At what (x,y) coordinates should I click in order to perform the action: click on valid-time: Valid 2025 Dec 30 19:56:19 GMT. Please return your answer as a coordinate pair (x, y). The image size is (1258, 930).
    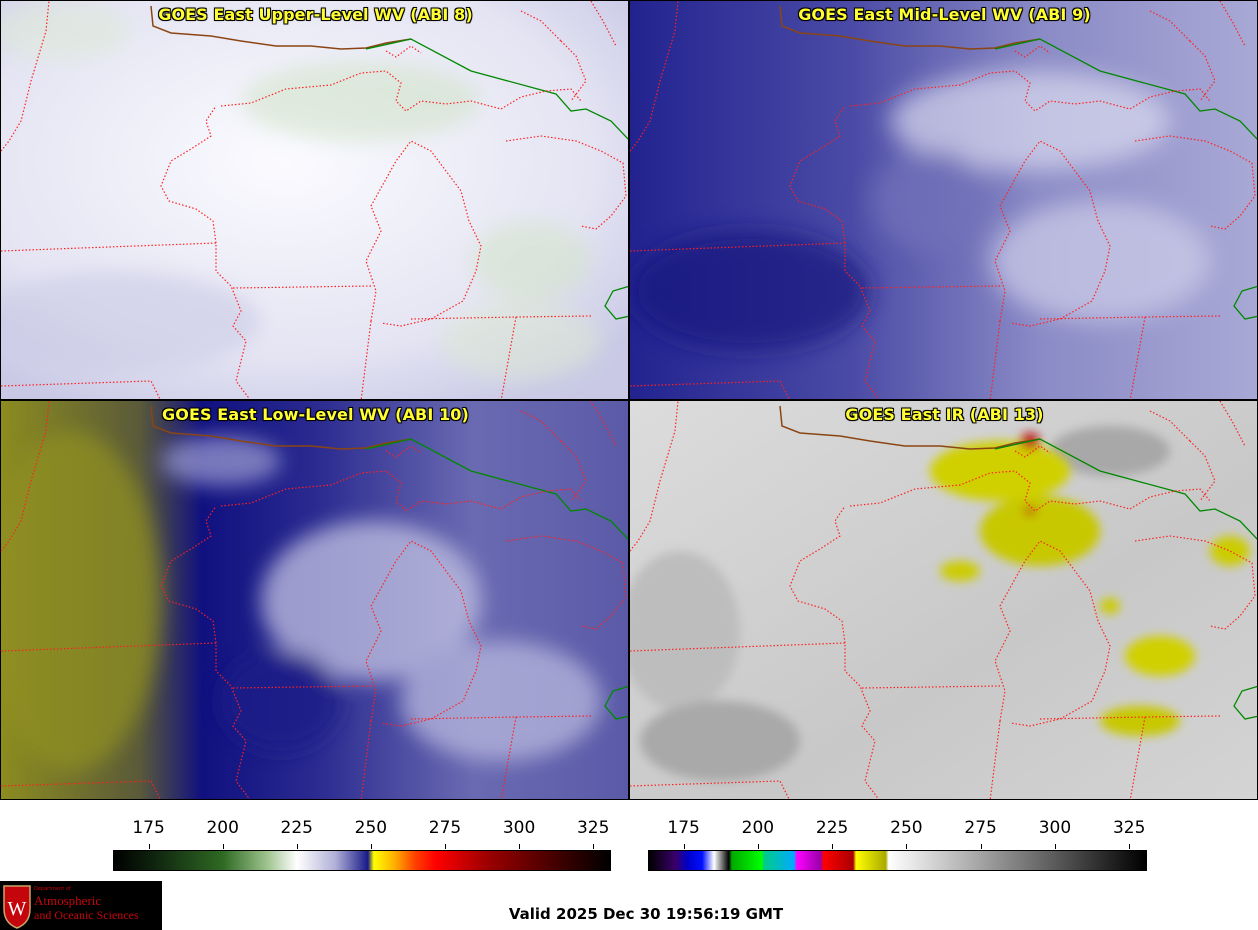
    Looking at the image, I should click on (646, 914).